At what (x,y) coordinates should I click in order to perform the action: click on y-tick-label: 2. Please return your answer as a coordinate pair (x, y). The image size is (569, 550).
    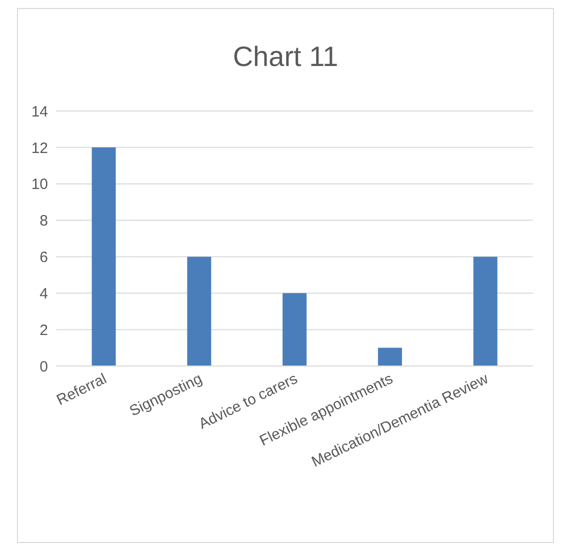
    Looking at the image, I should click on (44, 330).